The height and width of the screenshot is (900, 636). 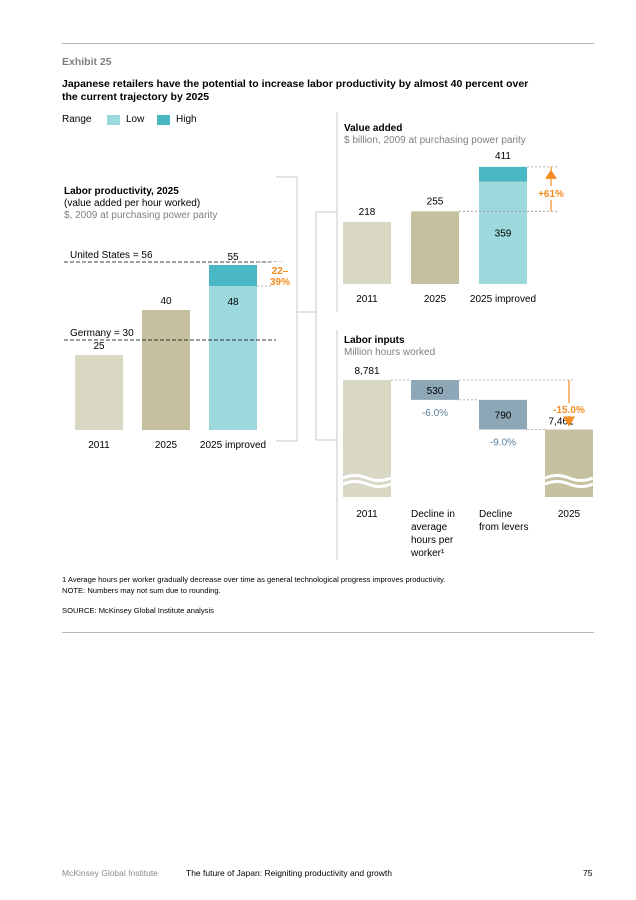 What do you see at coordinates (99, 445) in the screenshot?
I see `productivity-category-label: 2011` at bounding box center [99, 445].